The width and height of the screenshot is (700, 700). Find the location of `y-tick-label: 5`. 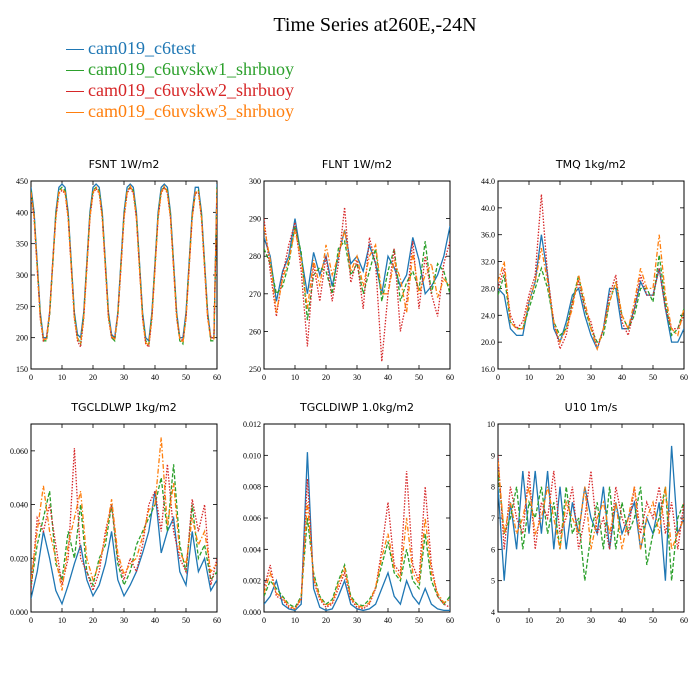

y-tick-label: 5 is located at coordinates (493, 581).